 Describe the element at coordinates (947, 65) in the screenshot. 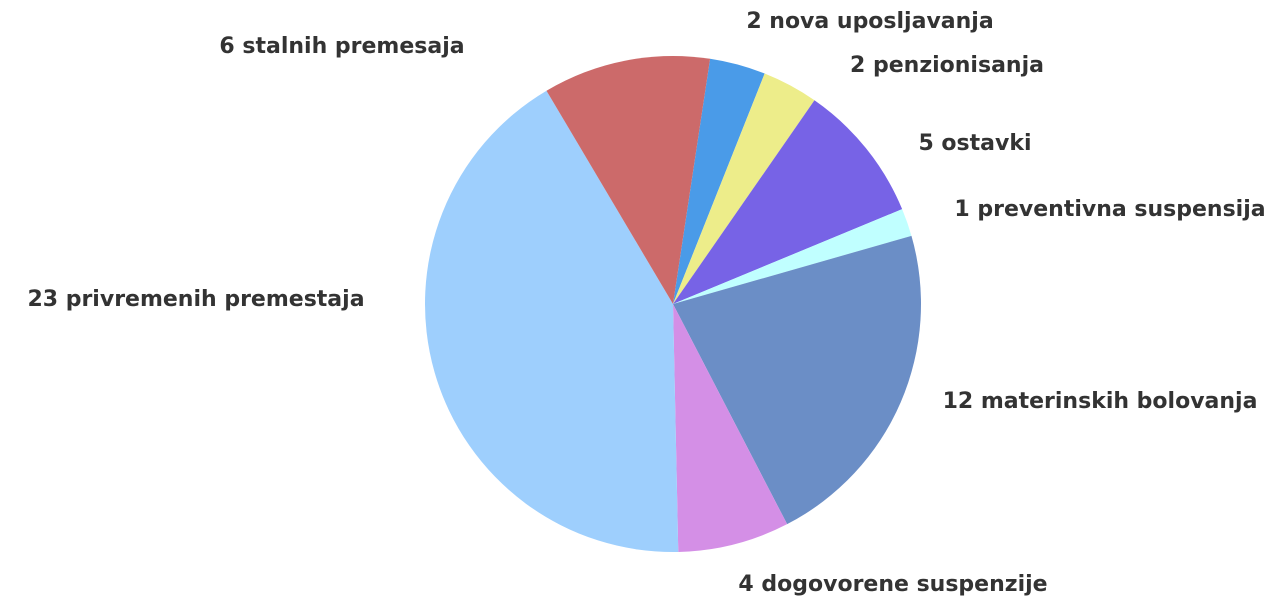

I see `slice-label: 2 penzionisanja` at that location.